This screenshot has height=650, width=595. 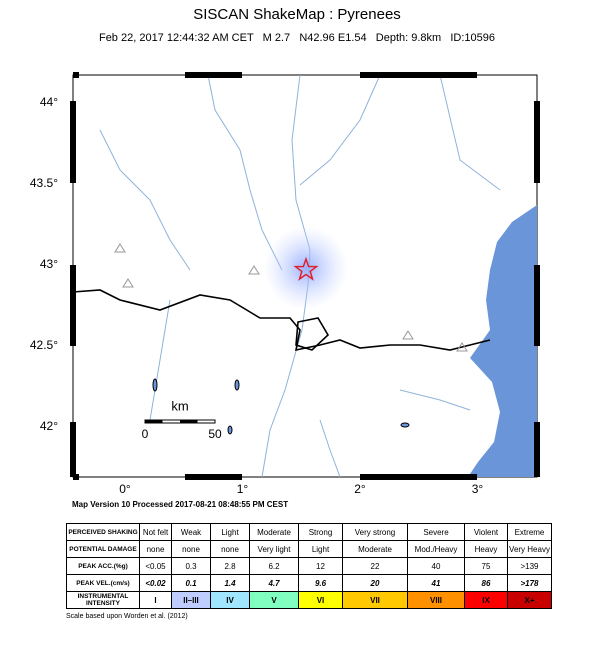 What do you see at coordinates (529, 566) in the screenshot?
I see `table-cell: >139` at bounding box center [529, 566].